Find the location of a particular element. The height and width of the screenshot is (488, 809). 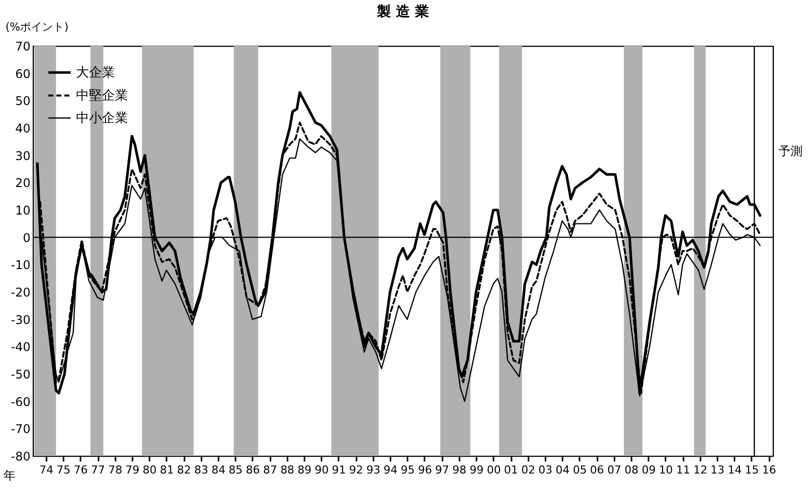

x-tick-label: 00 is located at coordinates (493, 470).